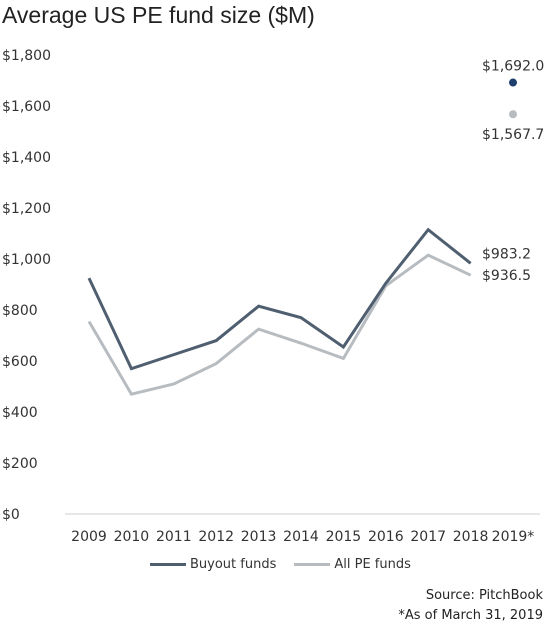 The image size is (547, 624). I want to click on y-tick-label: $1,200, so click(26, 209).